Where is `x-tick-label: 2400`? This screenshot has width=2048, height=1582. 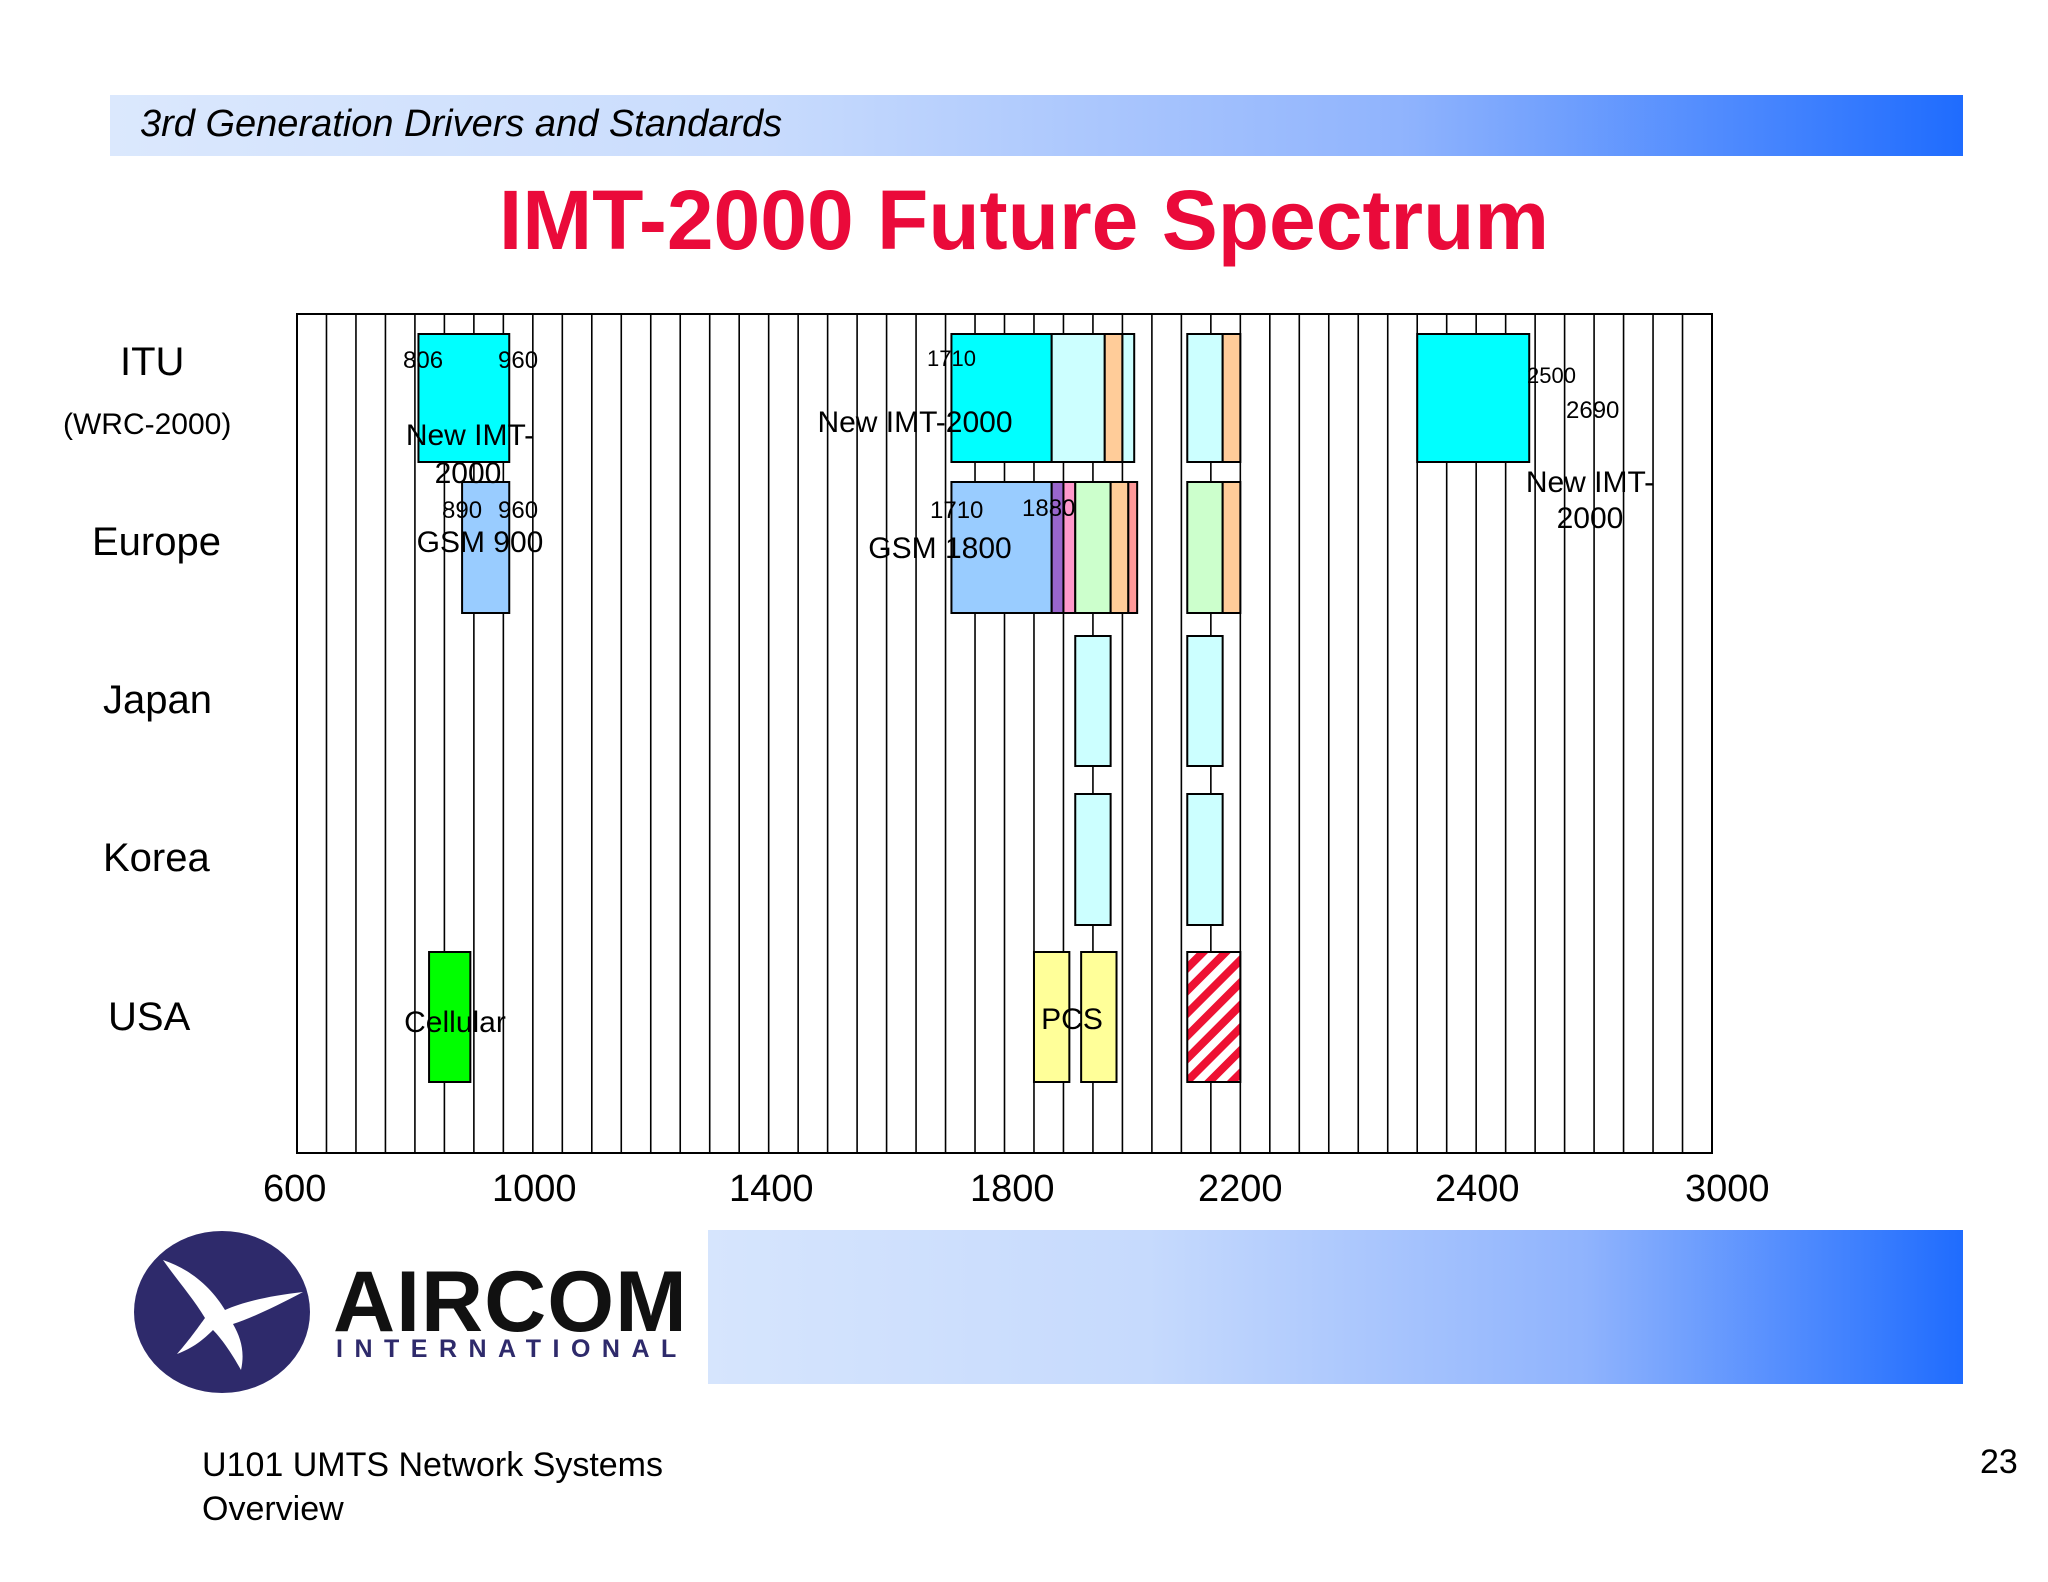 x-tick-label: 2400 is located at coordinates (1477, 1189).